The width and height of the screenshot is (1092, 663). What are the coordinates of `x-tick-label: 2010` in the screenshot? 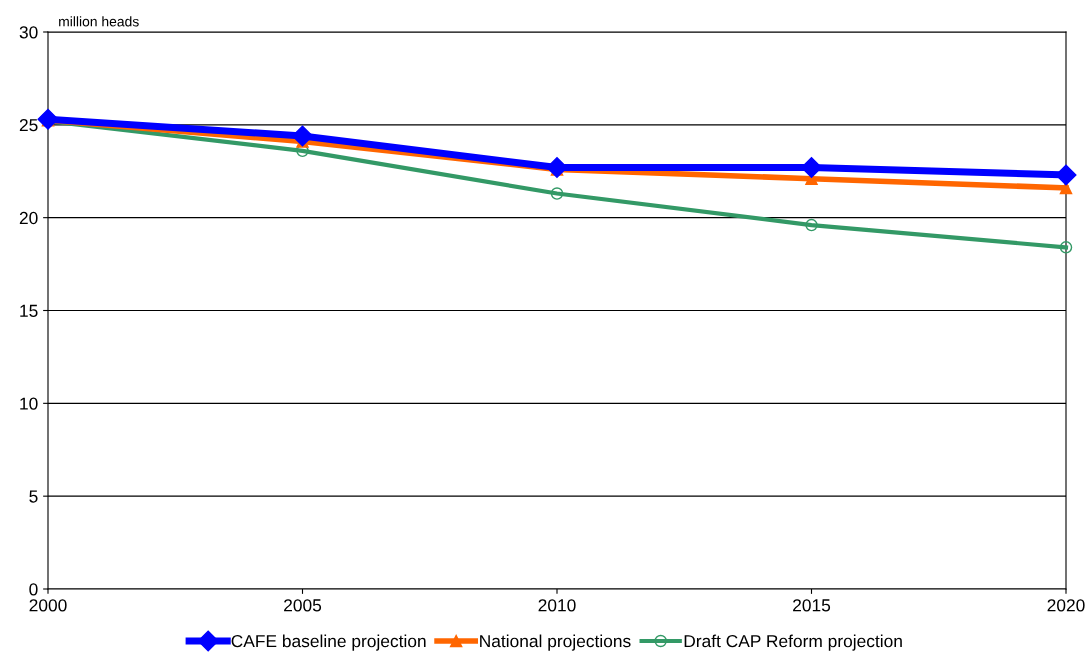 It's located at (557, 605).